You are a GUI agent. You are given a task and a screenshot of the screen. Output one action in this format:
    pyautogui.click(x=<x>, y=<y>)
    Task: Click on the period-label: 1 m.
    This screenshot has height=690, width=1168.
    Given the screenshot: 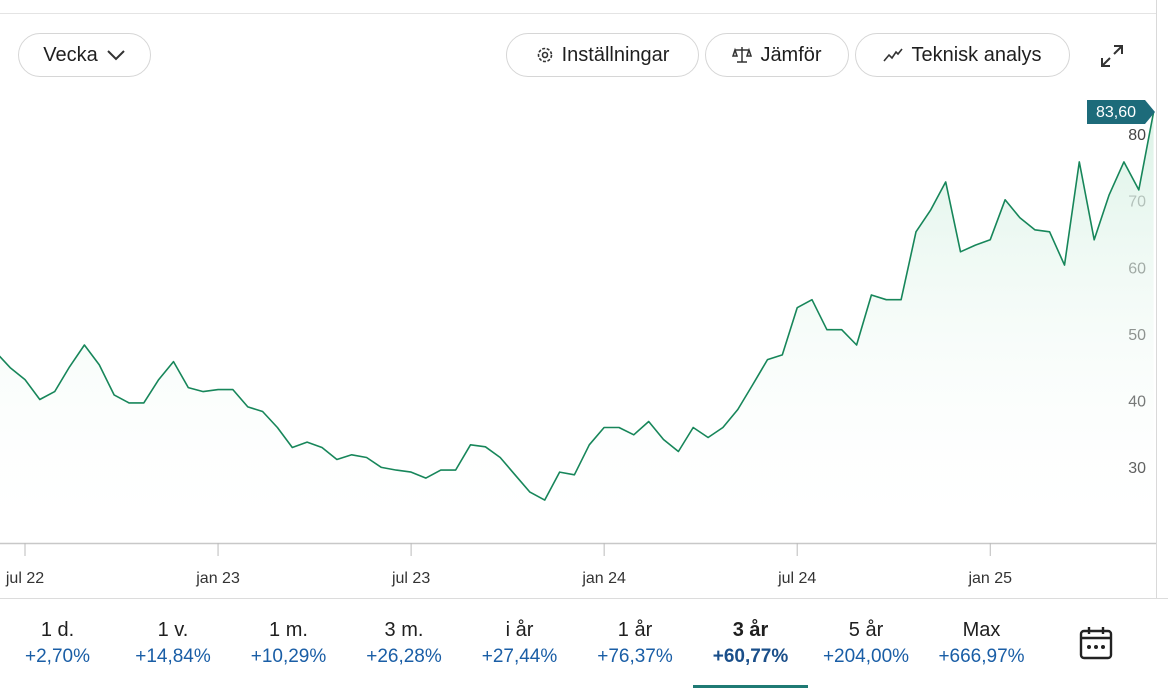 What is the action you would take?
    pyautogui.click(x=288, y=630)
    